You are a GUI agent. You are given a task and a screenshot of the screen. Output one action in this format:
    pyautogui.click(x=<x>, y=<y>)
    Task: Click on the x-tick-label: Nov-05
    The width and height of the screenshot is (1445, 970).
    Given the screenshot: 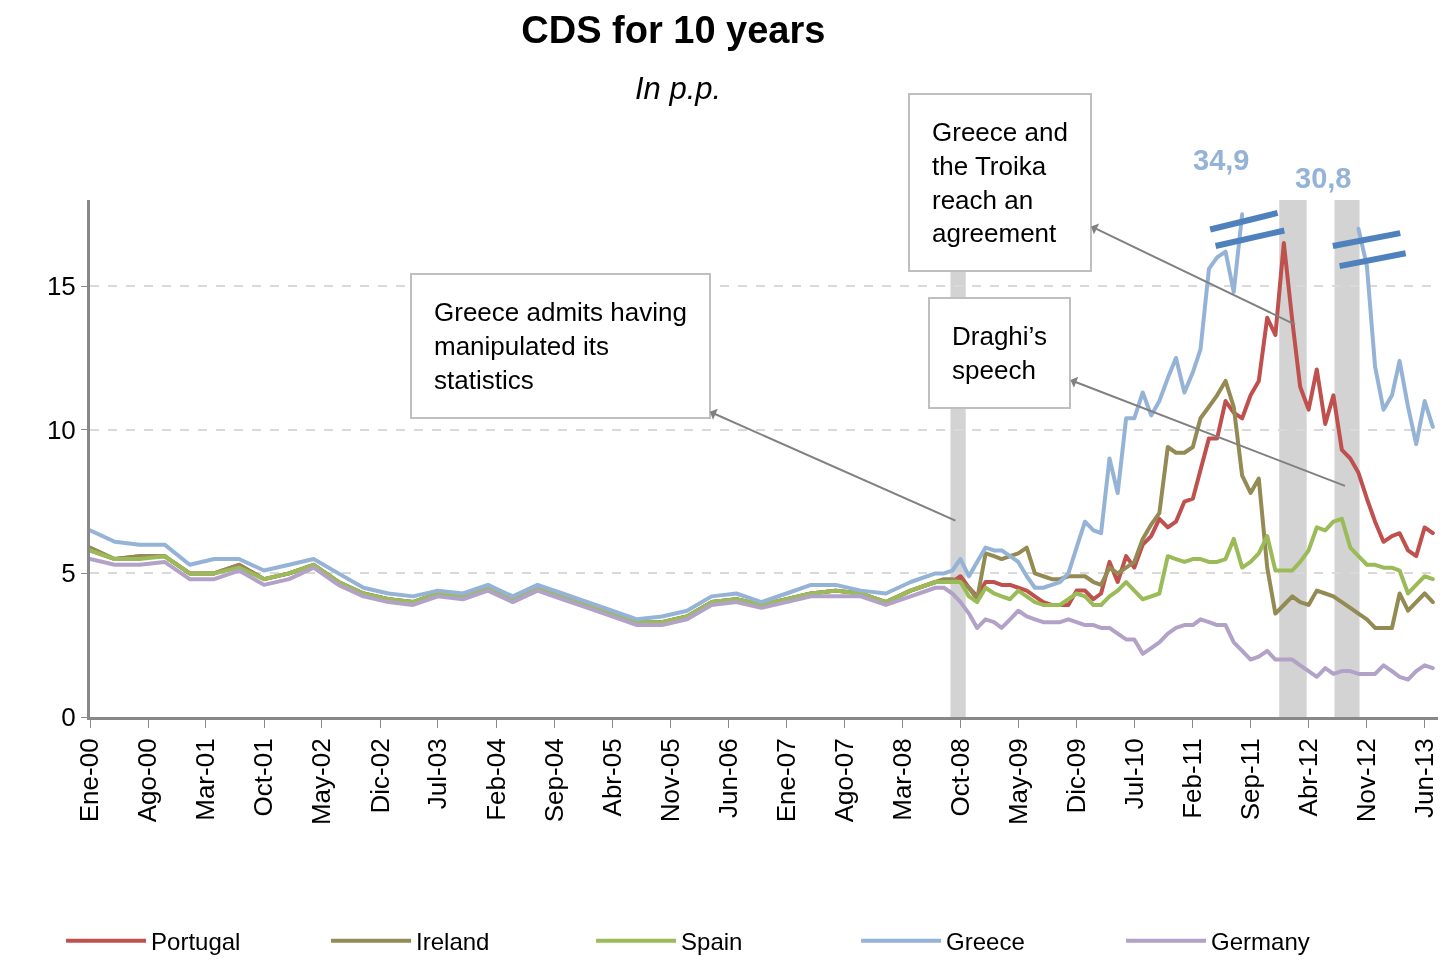 What is the action you would take?
    pyautogui.click(x=669, y=780)
    